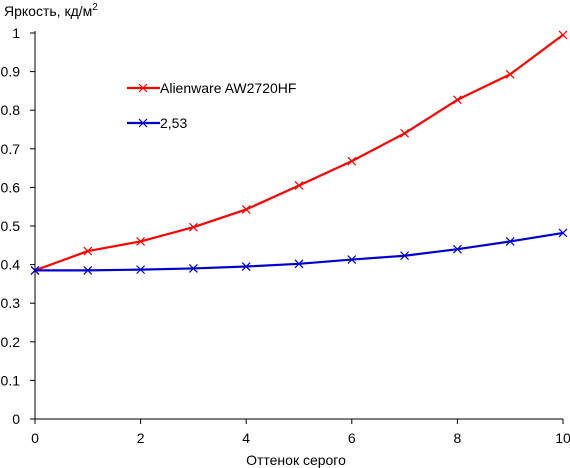  Describe the element at coordinates (458, 438) in the screenshot. I see `x-tick-label: 8` at that location.